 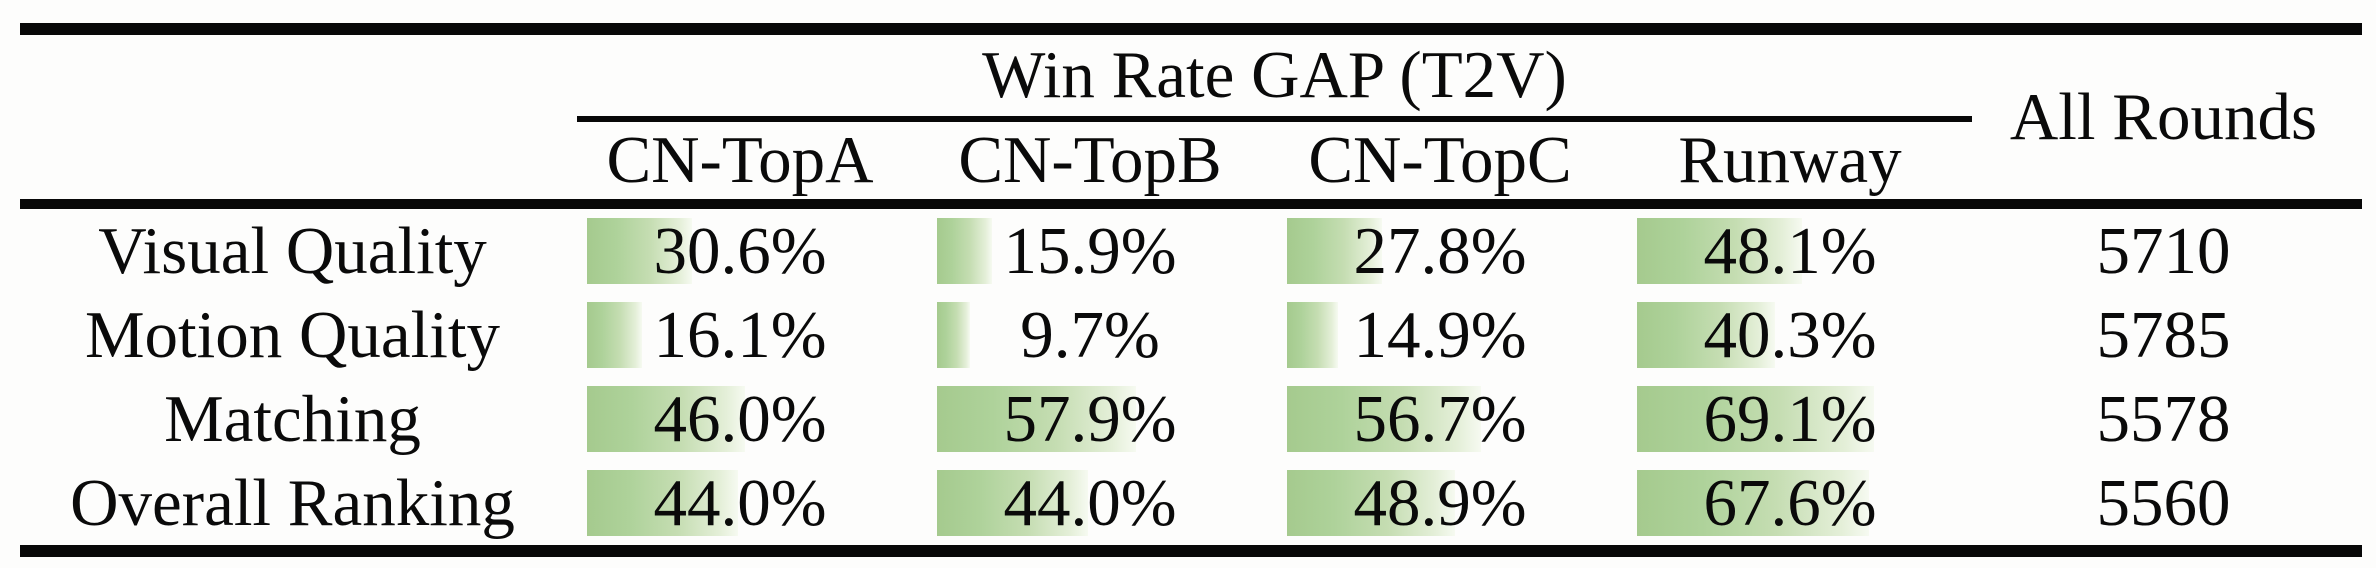 I want to click on value-cell: 30.6%, so click(x=740, y=251).